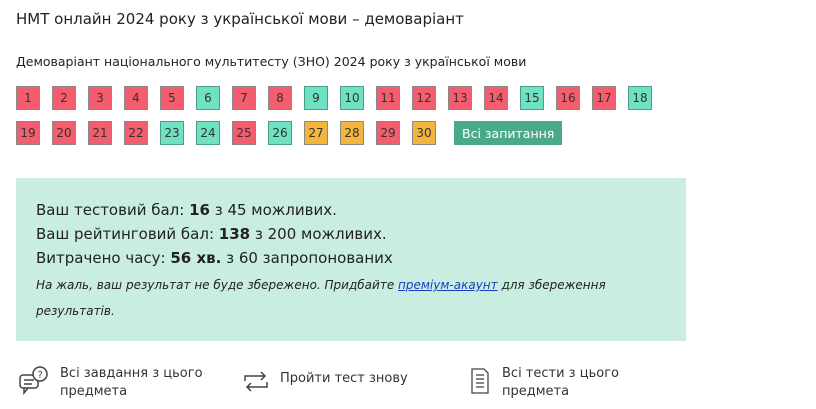 The height and width of the screenshot is (409, 816). I want to click on question-6-button: 6, so click(208, 98).